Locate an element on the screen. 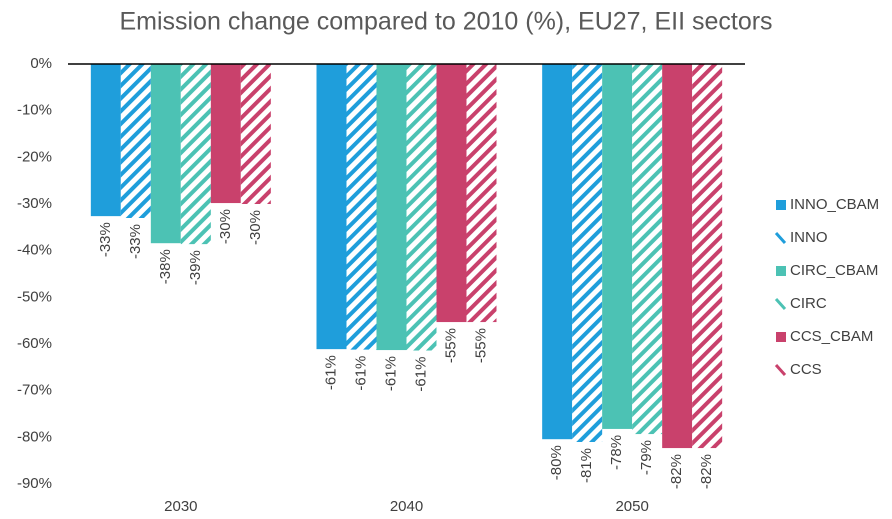  legend-label: CIRC_CBAM is located at coordinates (834, 270).